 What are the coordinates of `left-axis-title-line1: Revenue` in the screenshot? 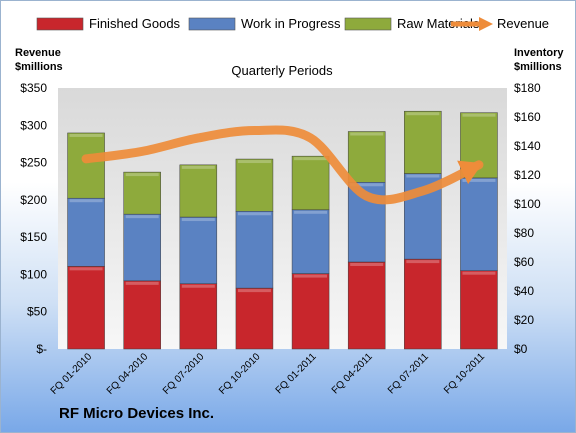 It's located at (38, 53).